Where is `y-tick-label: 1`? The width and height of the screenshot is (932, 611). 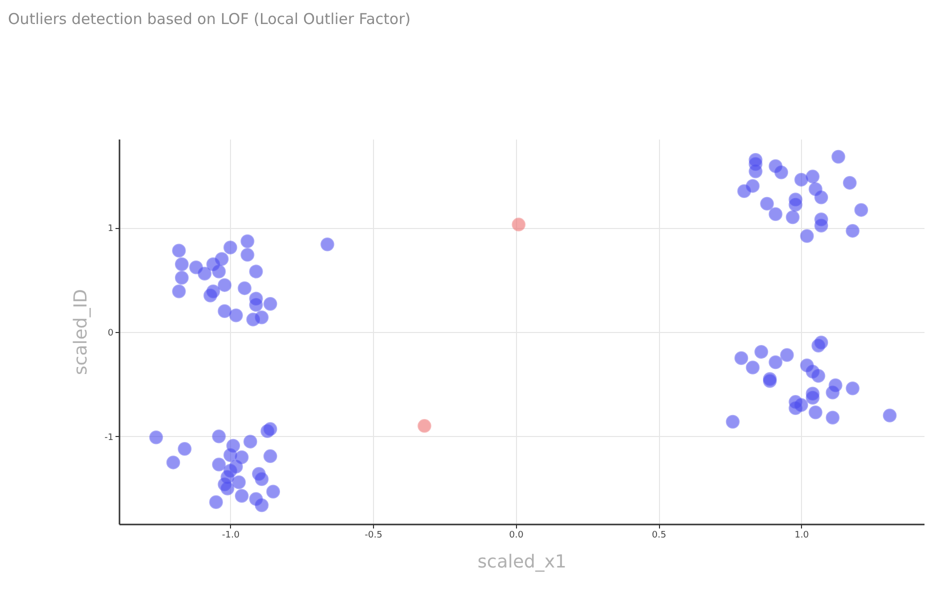 y-tick-label: 1 is located at coordinates (111, 229).